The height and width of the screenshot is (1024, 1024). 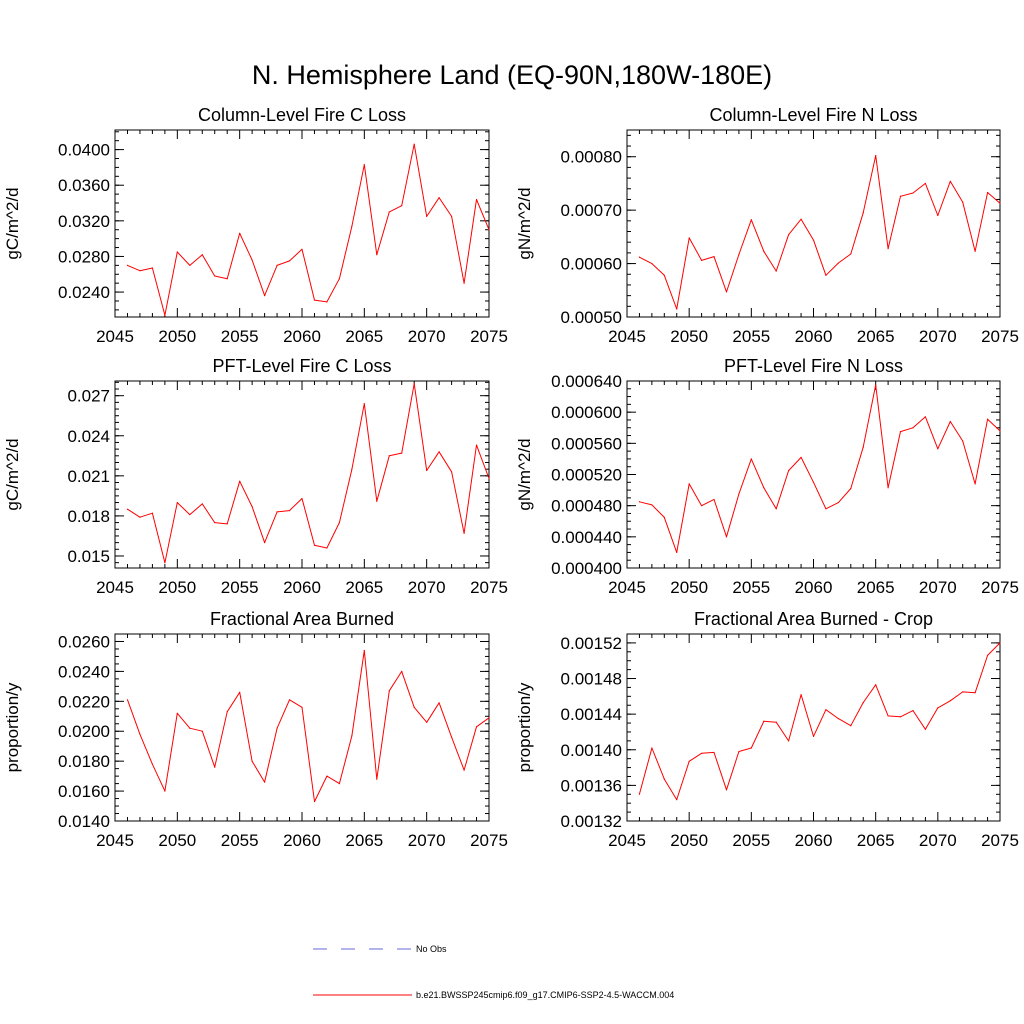 I want to click on y-tick-label: 0.0220, so click(x=84, y=701).